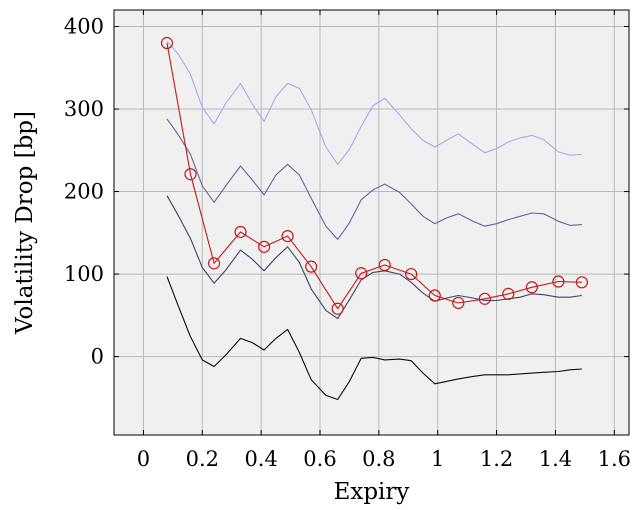  Describe the element at coordinates (614, 459) in the screenshot. I see `x-tick-label: 1.6` at that location.